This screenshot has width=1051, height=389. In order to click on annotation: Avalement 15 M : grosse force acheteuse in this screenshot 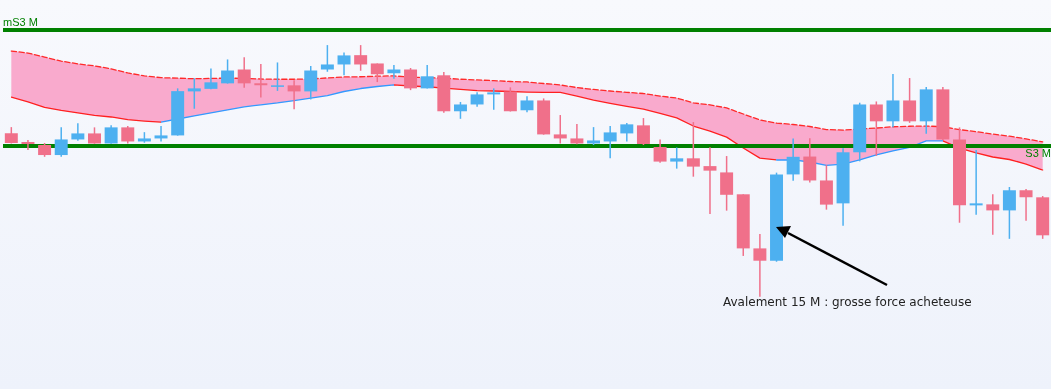, I will do `click(847, 302)`.